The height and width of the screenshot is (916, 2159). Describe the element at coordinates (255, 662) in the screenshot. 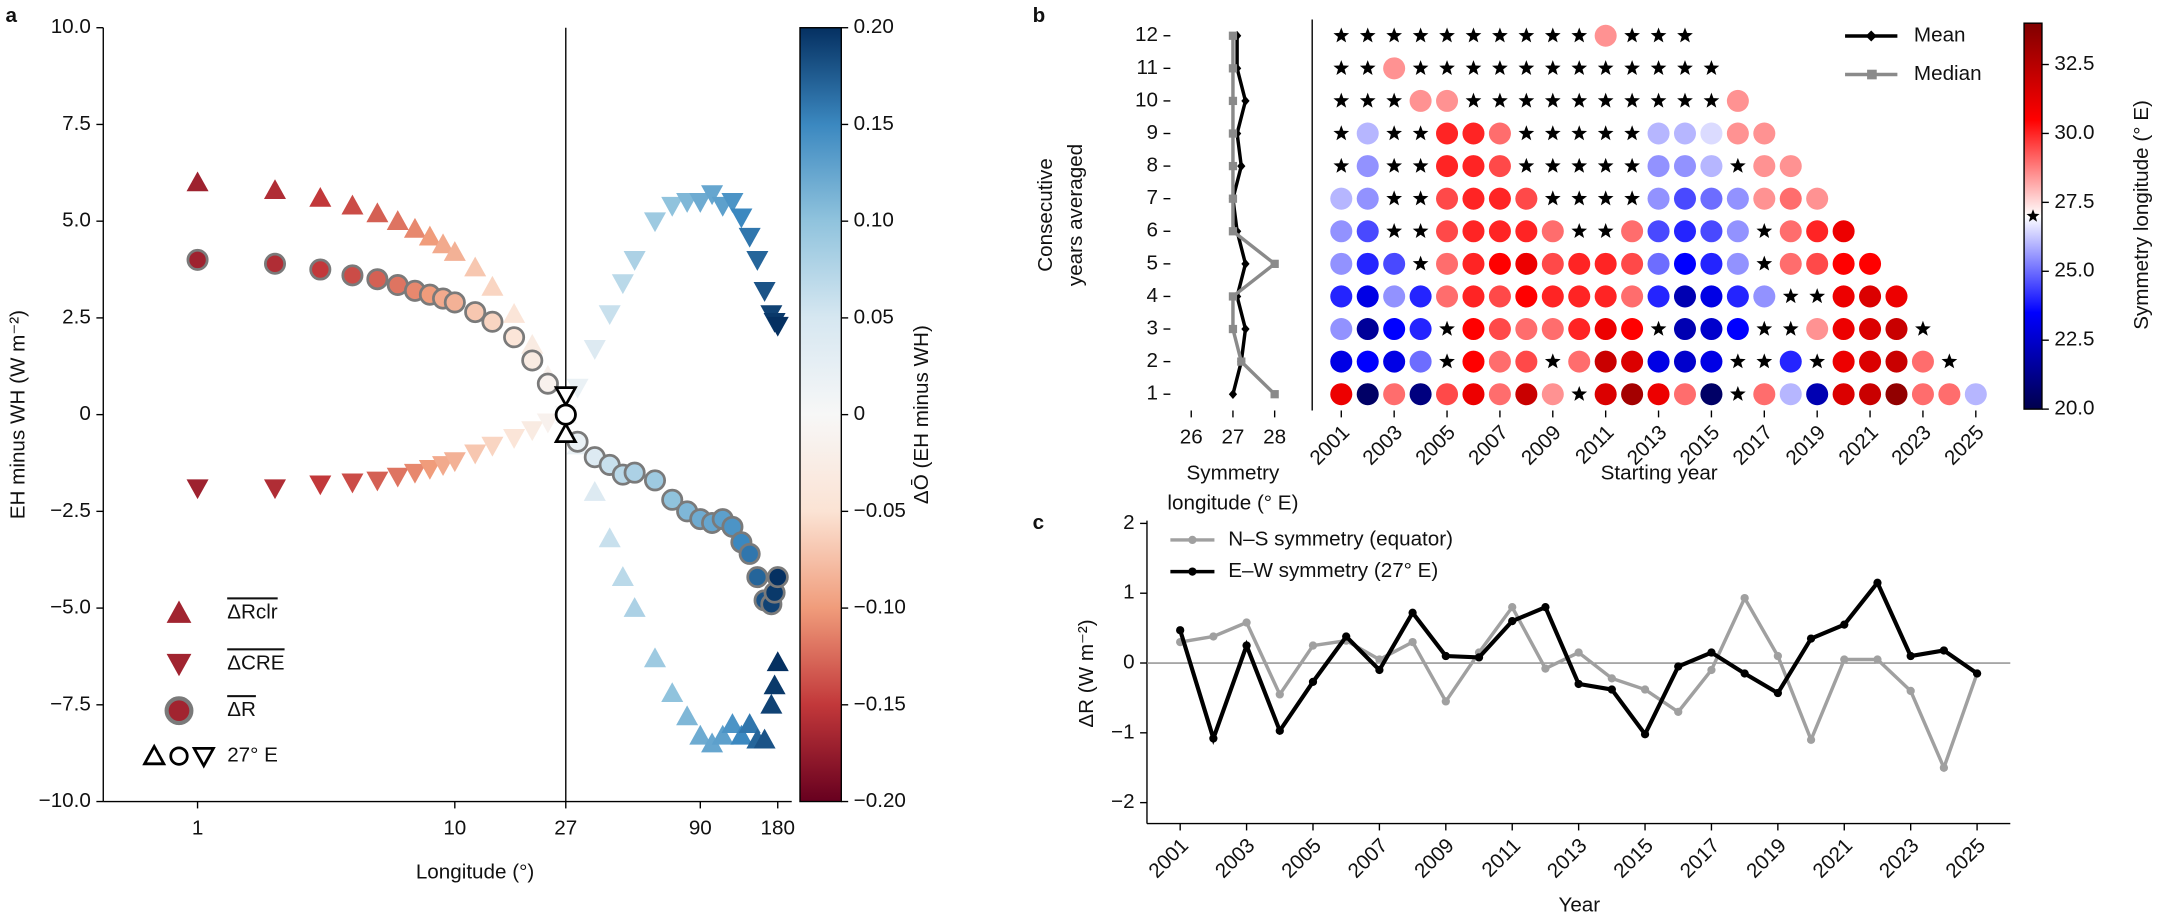

I see `legend-label: ΔCRE` at that location.